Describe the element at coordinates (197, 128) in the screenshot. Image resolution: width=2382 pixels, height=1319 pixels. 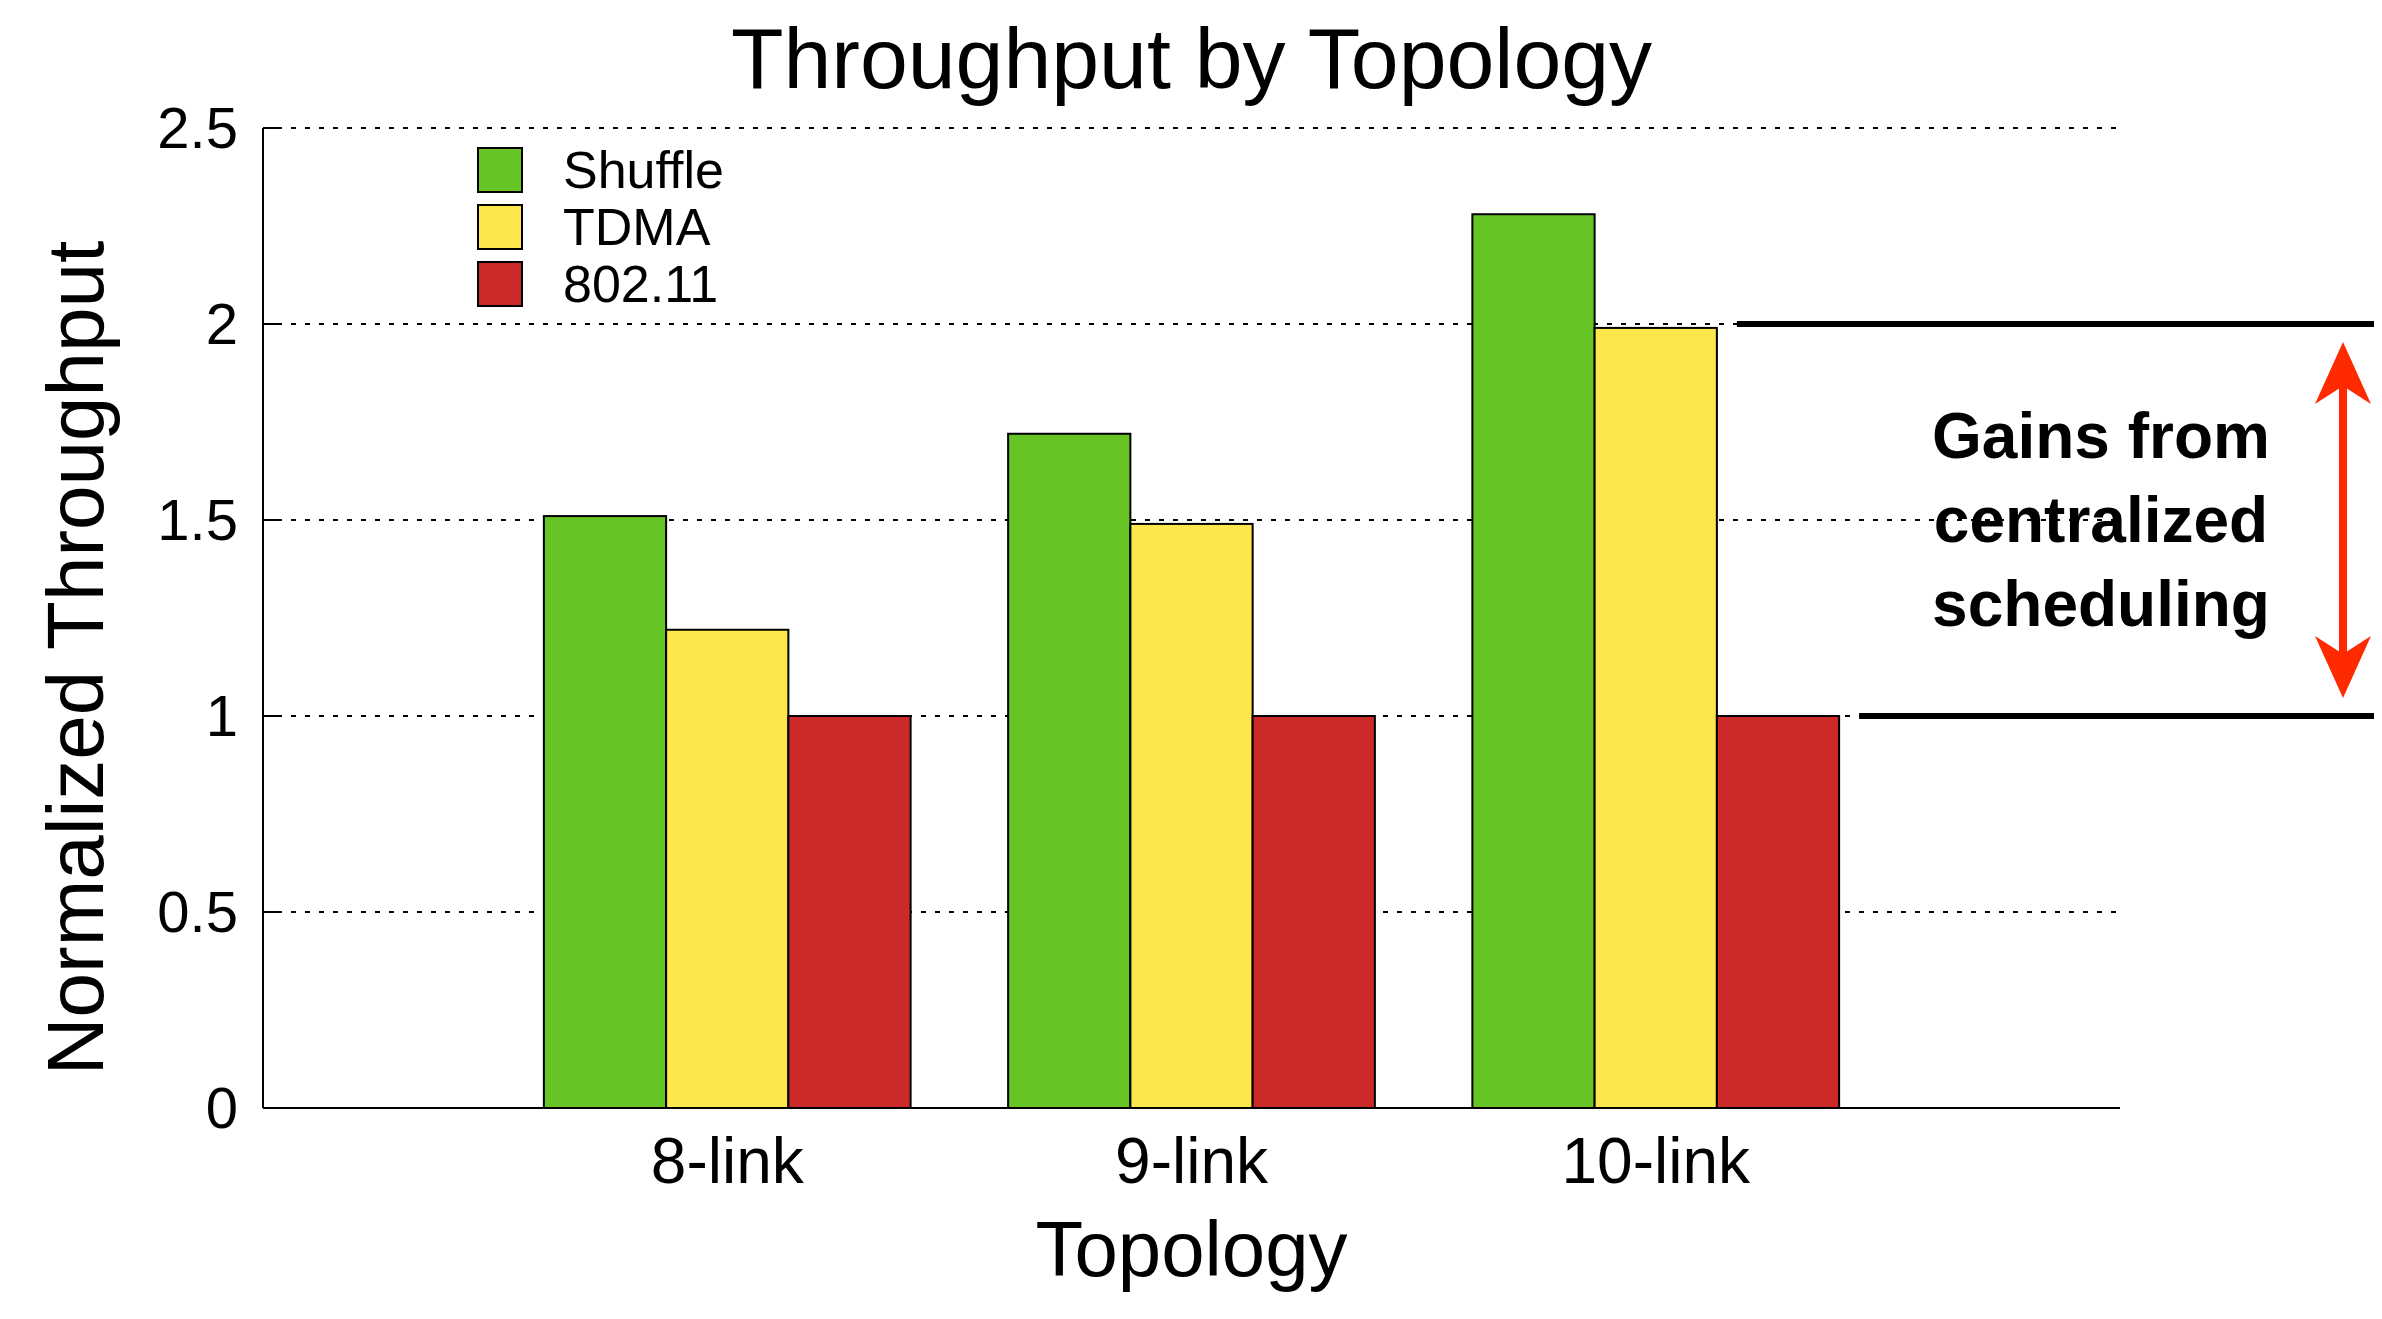
I see `y-tick-label: 2.5` at that location.